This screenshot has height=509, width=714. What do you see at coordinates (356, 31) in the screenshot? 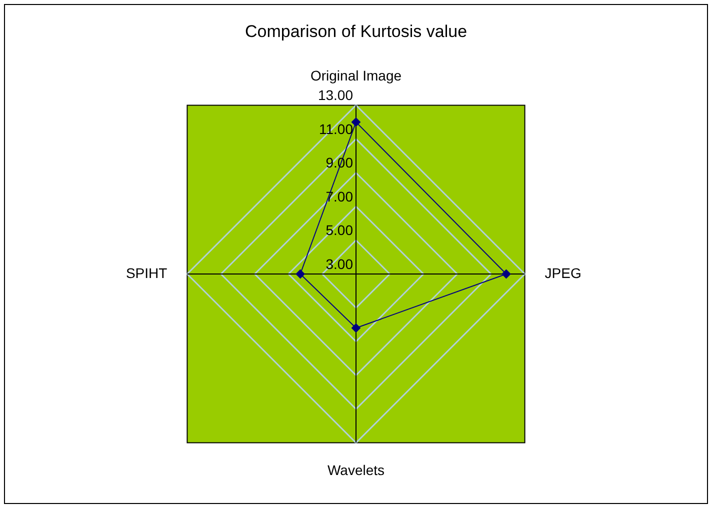
I see `chart-title: Comparison of Kurtosis value` at bounding box center [356, 31].